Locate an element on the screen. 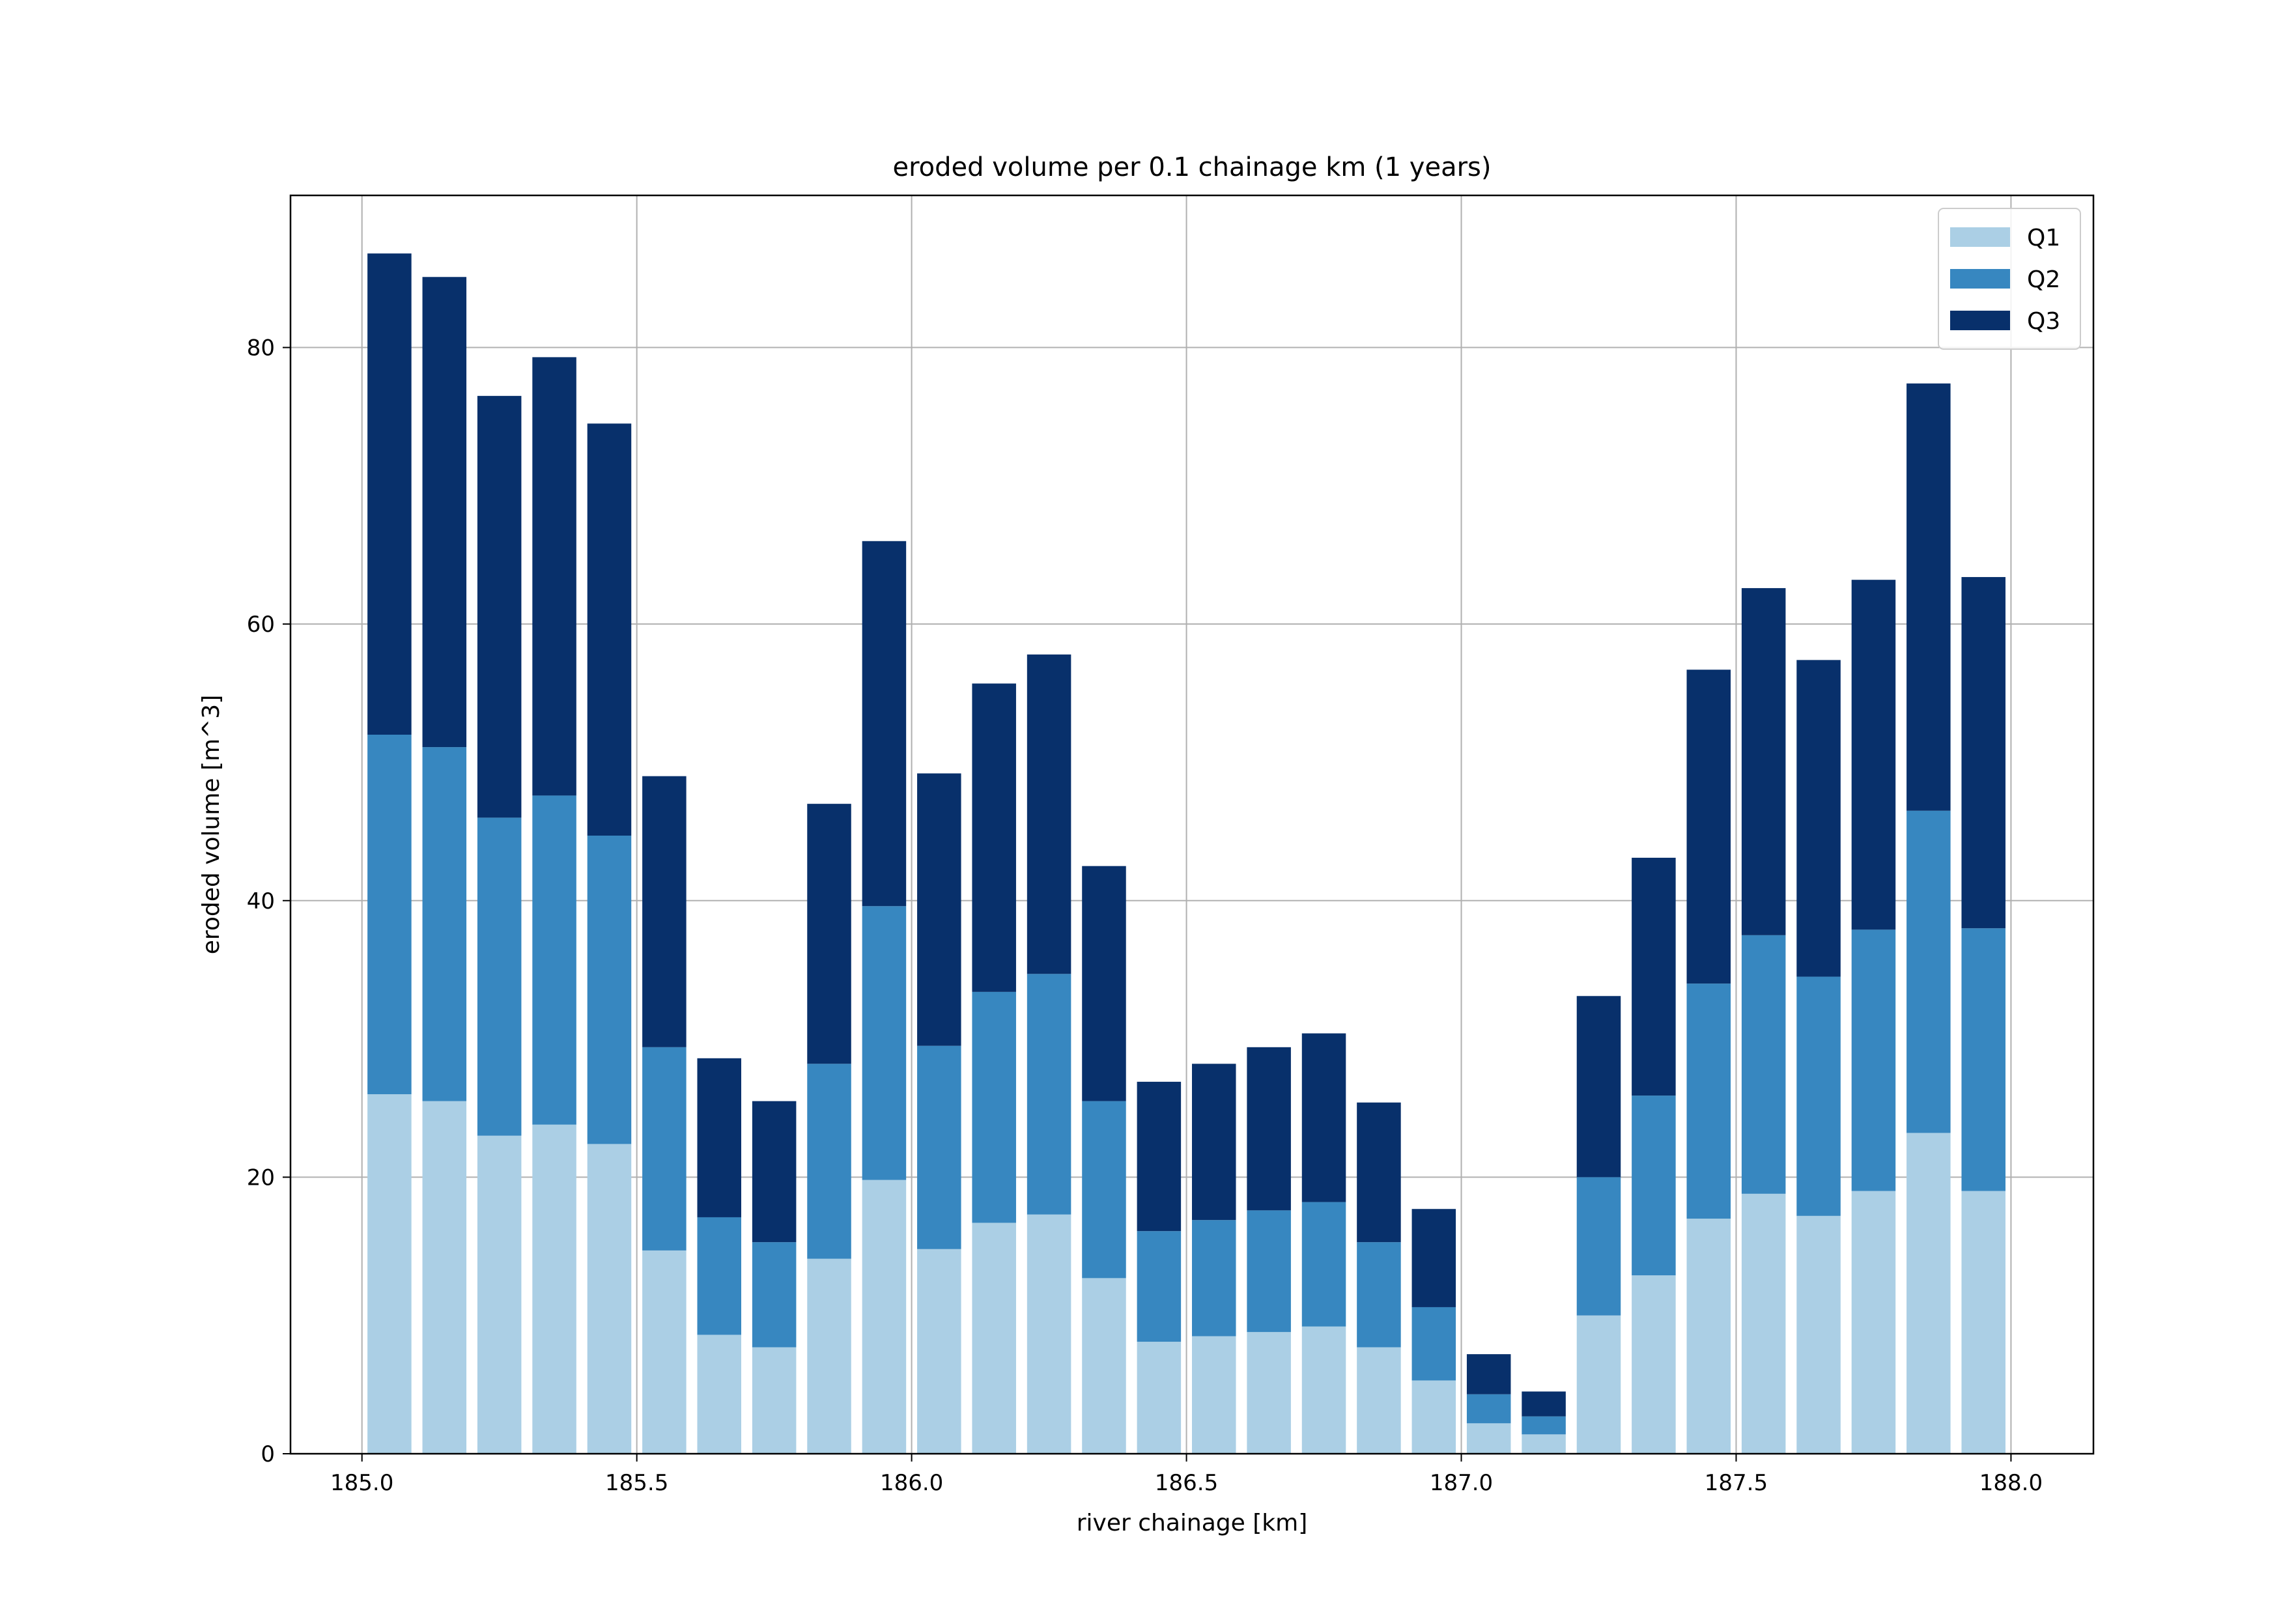  legend-label-q3: Q3 is located at coordinates (2044, 321).